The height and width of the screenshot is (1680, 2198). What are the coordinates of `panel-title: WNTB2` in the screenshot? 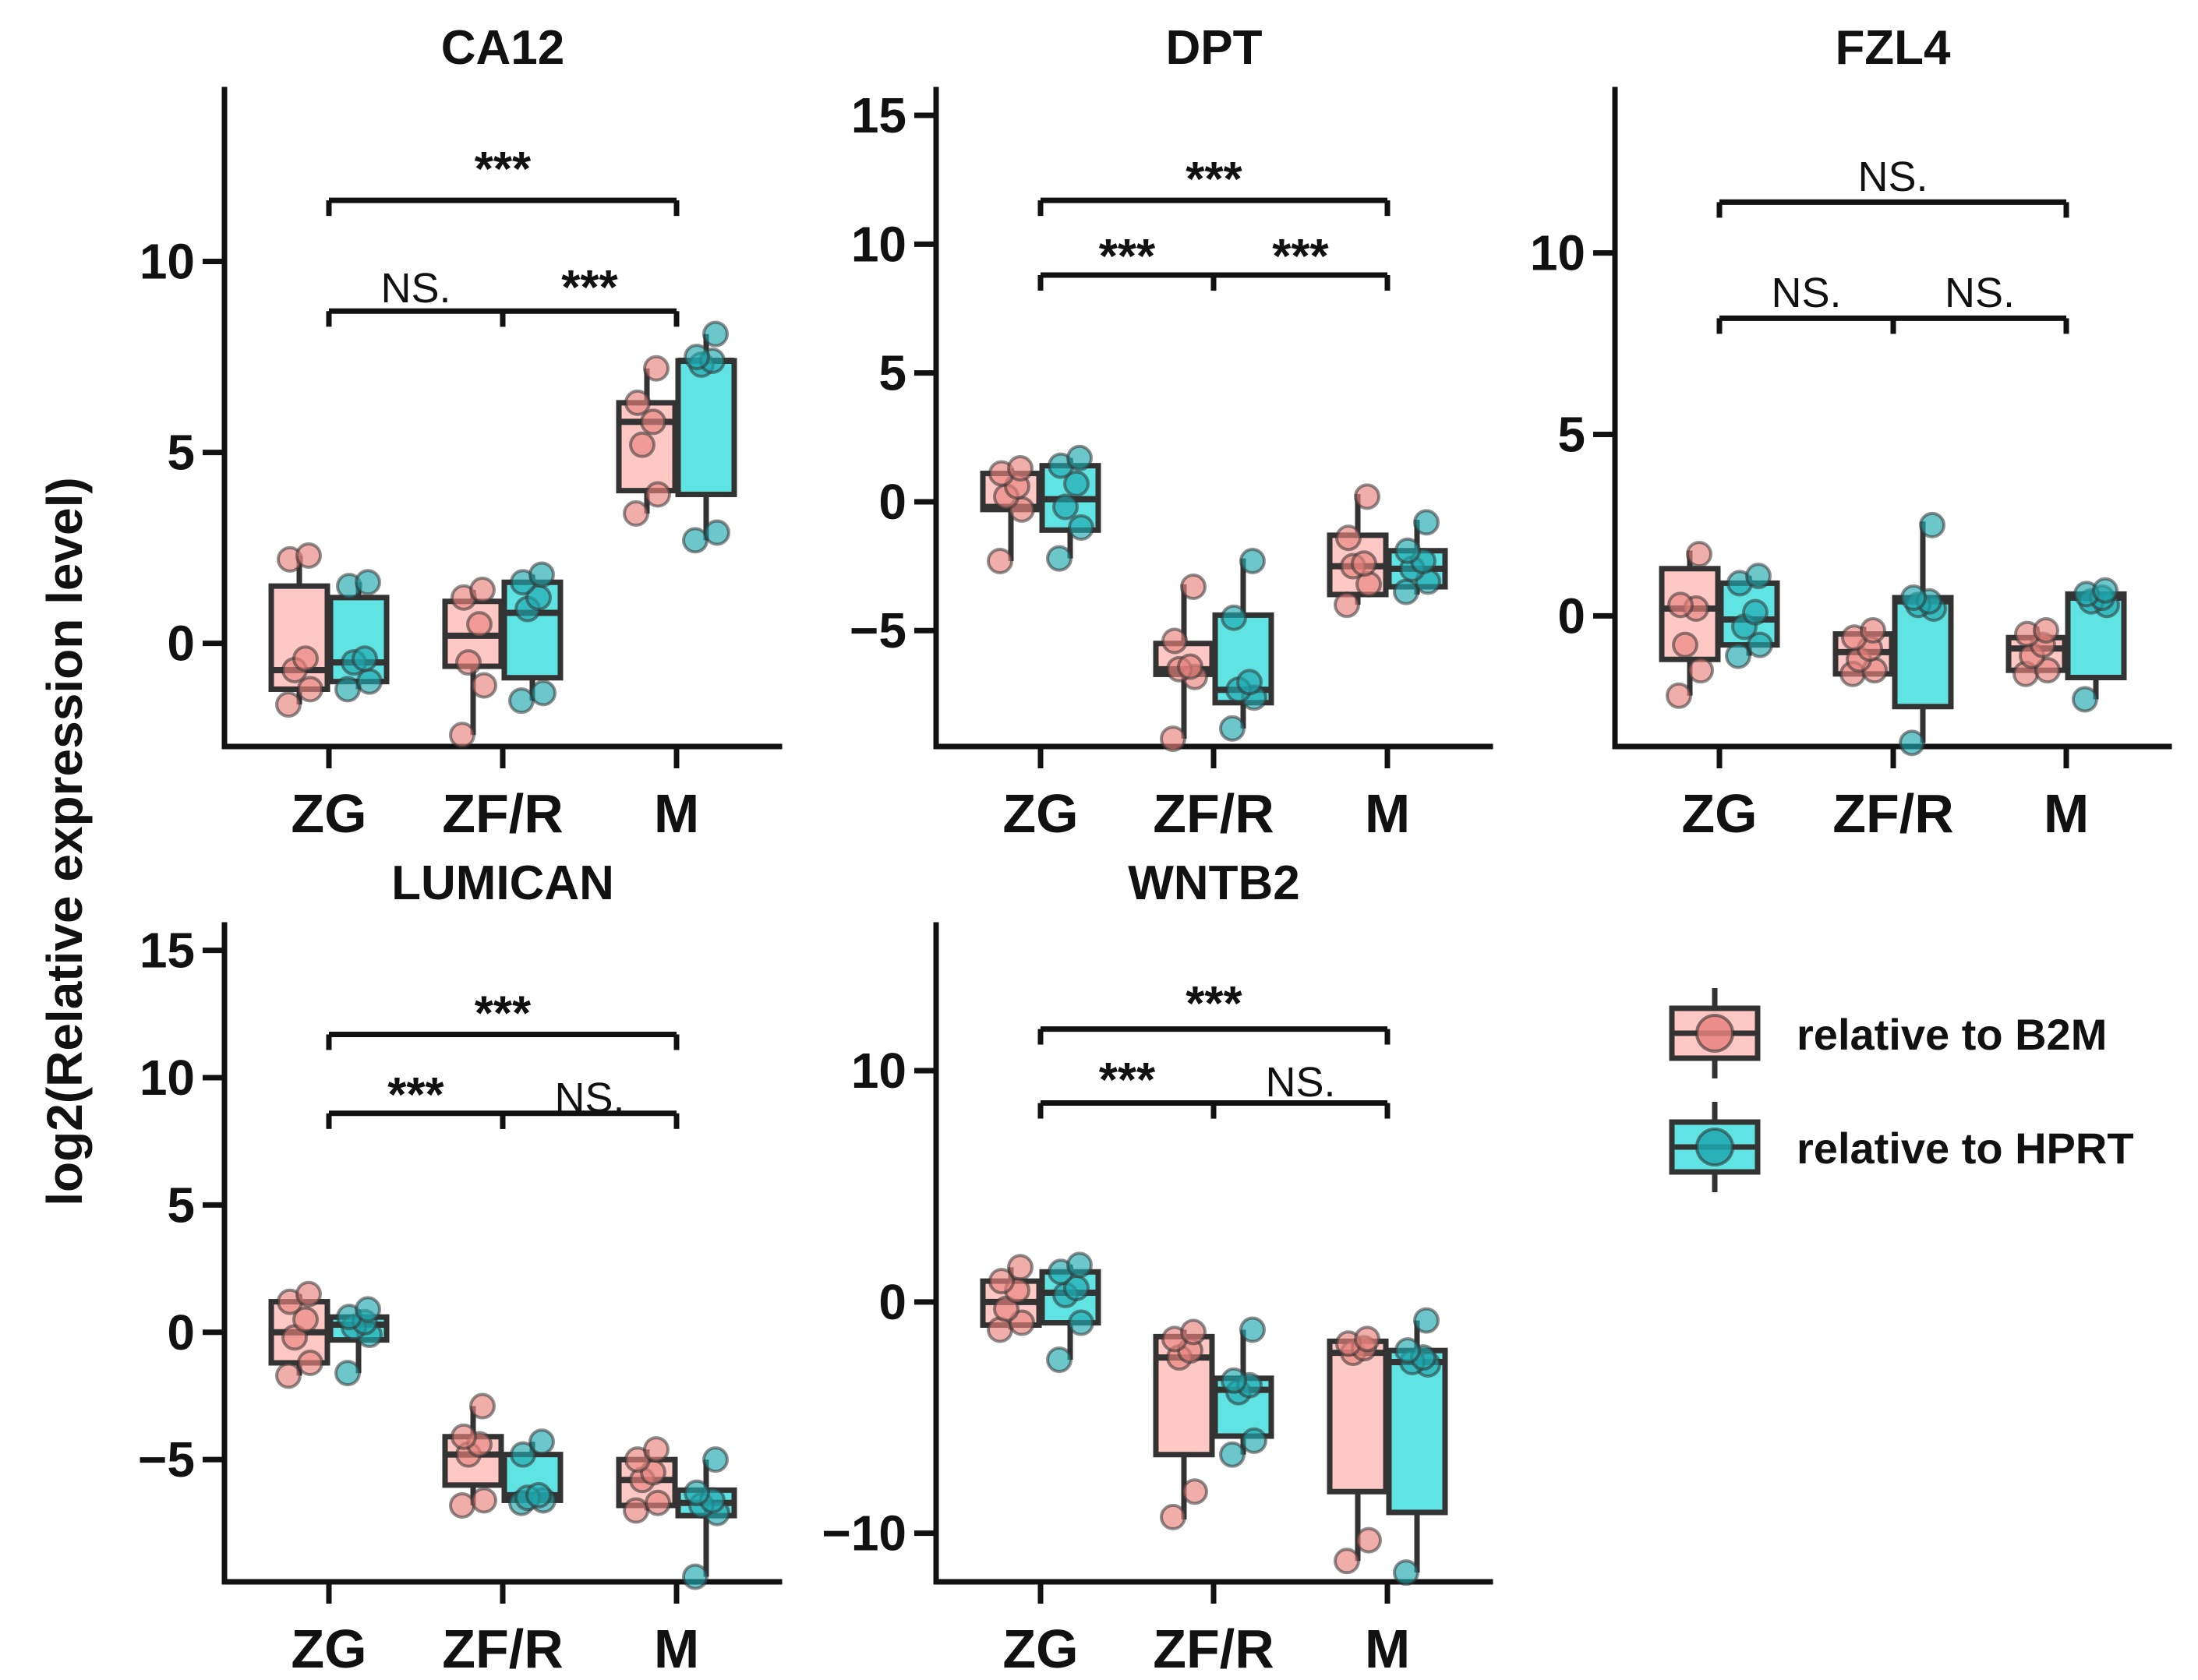 It's located at (1213, 883).